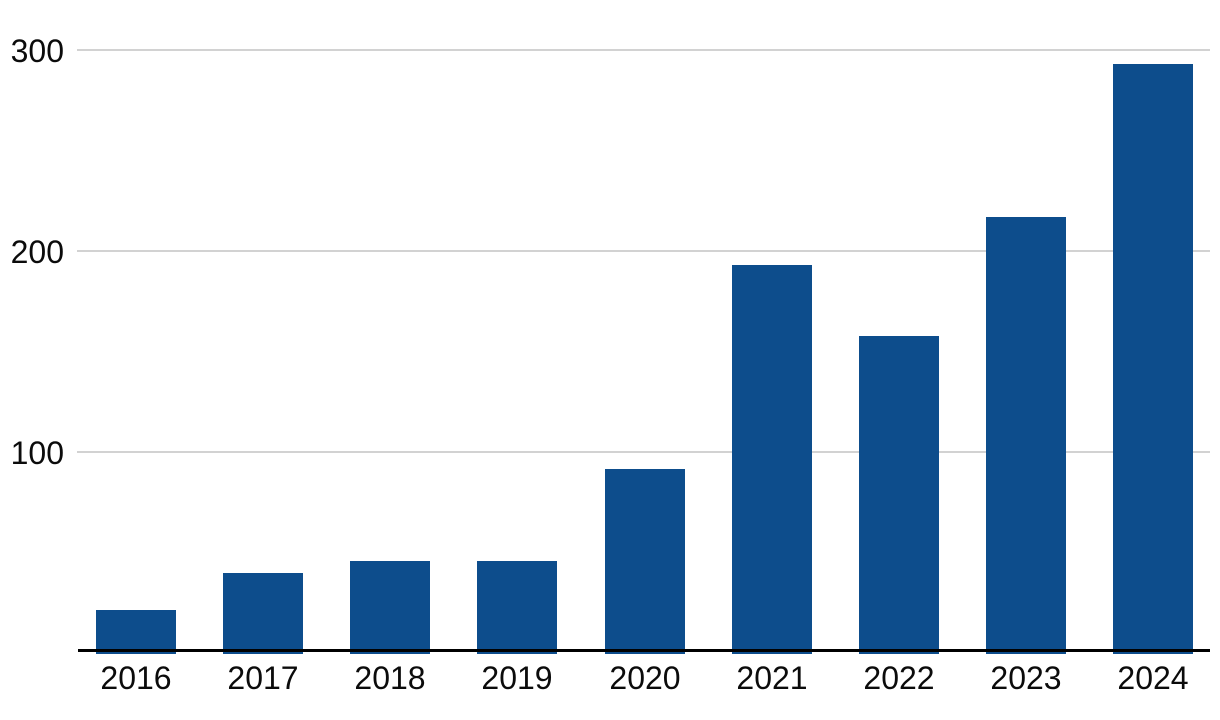  What do you see at coordinates (899, 495) in the screenshot?
I see `bar-2022` at bounding box center [899, 495].